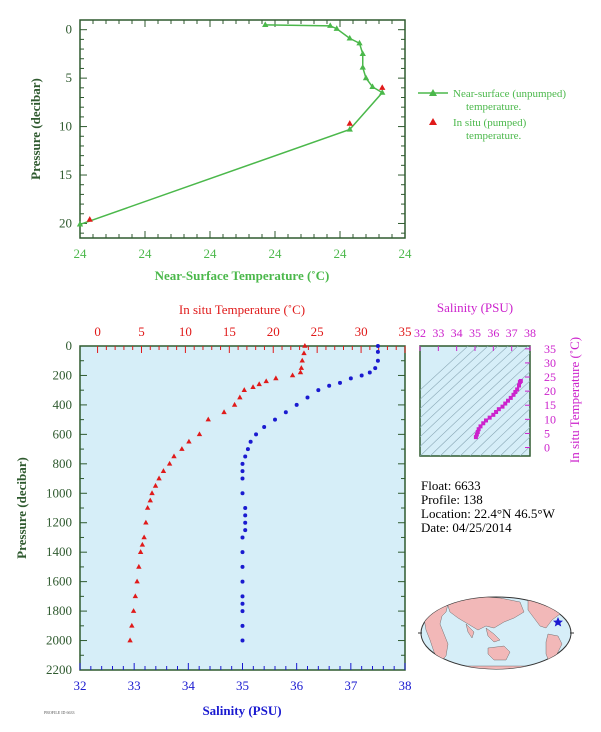  What do you see at coordinates (65, 174) in the screenshot?
I see `ns-ytick-label: 15` at bounding box center [65, 174].